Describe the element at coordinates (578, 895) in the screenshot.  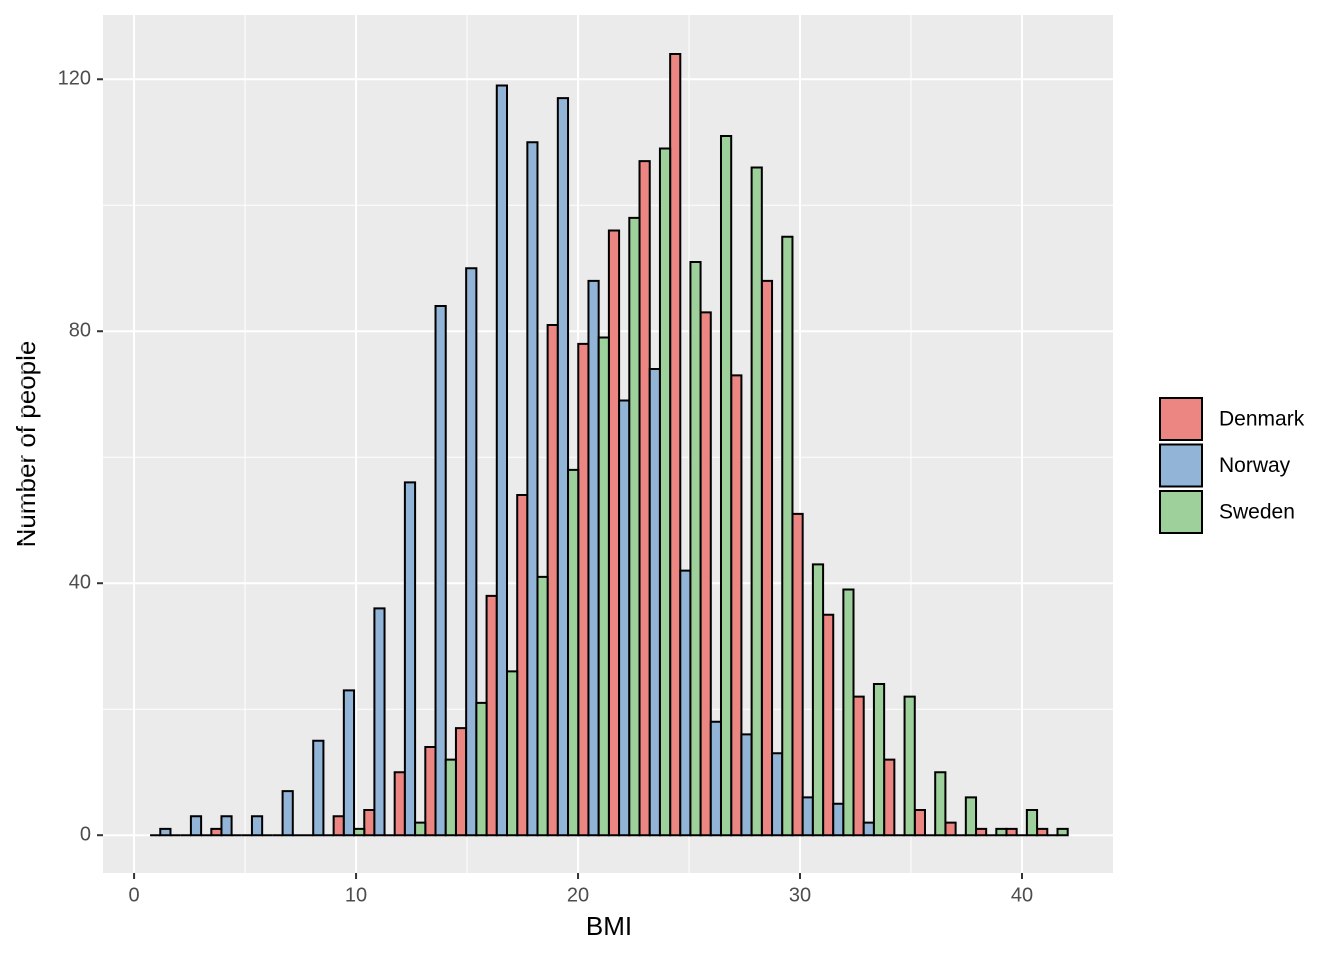
I see `x-tick-label: 20` at that location.